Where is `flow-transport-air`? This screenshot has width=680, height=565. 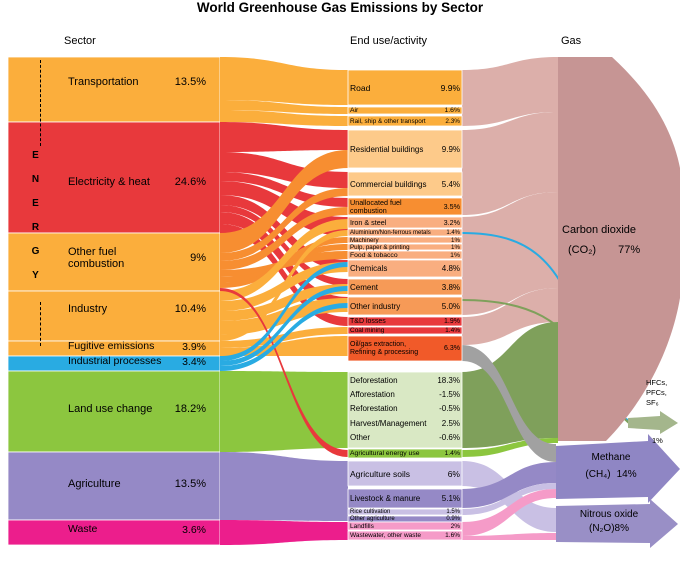
flow-transport-air is located at coordinates (284, 107).